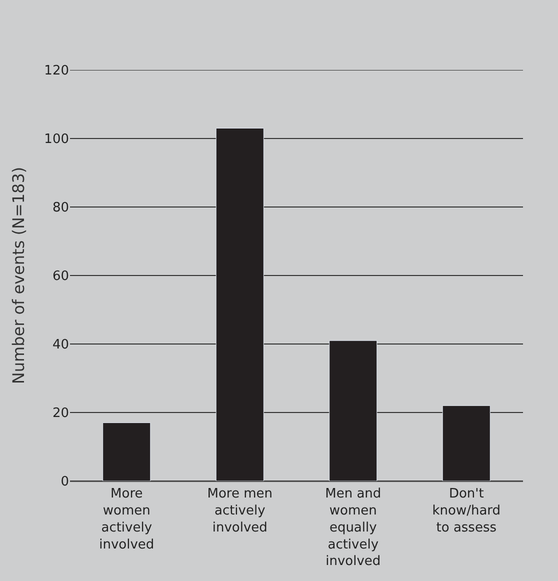 Image resolution: width=558 pixels, height=581 pixels. Describe the element at coordinates (240, 511) in the screenshot. I see `x-tick-label: More men actively involved` at that location.